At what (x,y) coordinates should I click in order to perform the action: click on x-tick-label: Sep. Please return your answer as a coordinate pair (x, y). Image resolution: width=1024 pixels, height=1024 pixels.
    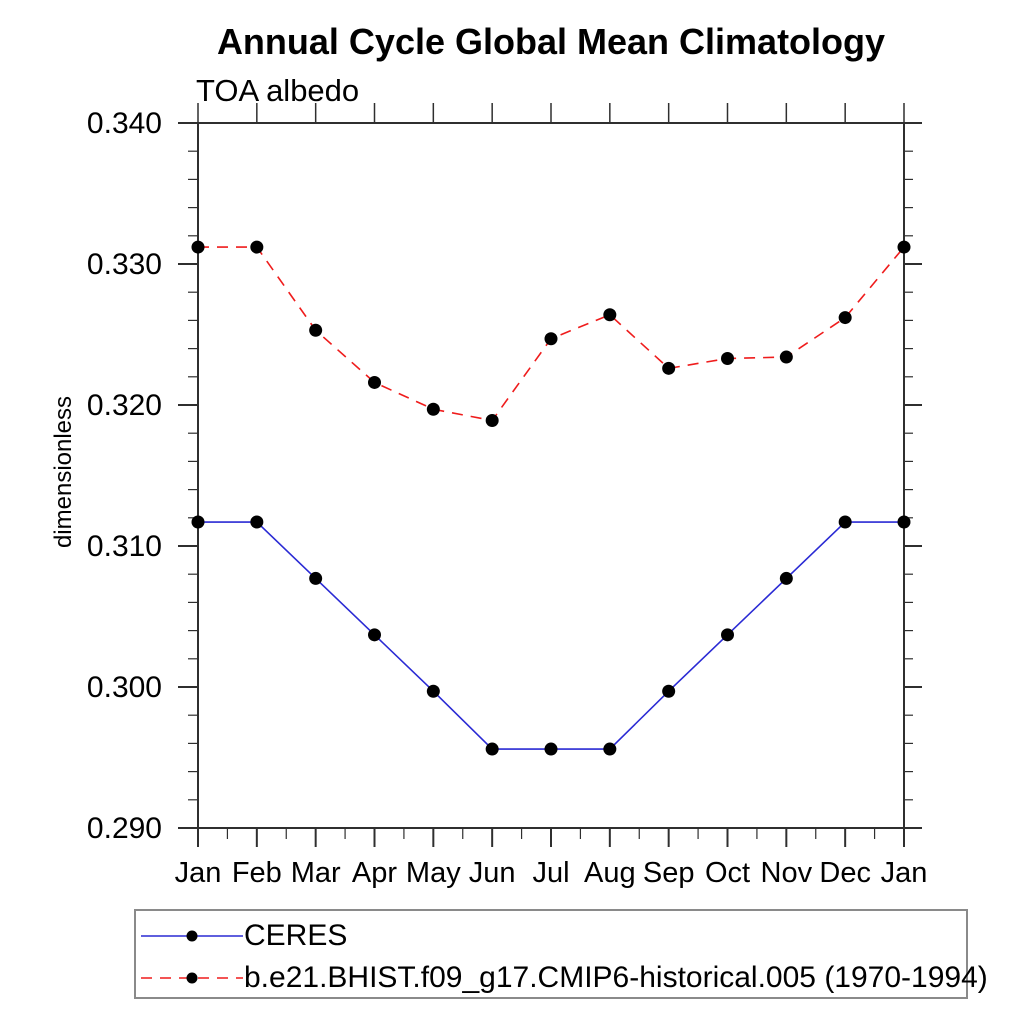
    Looking at the image, I should click on (669, 873).